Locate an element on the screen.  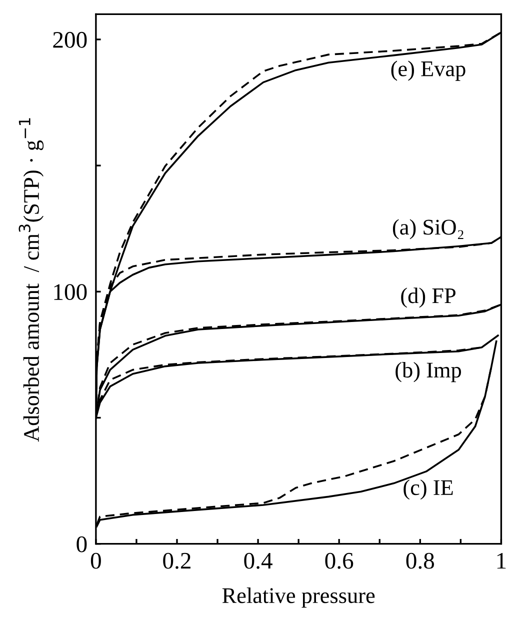
x-tick-label: 0.8 is located at coordinates (420, 560).